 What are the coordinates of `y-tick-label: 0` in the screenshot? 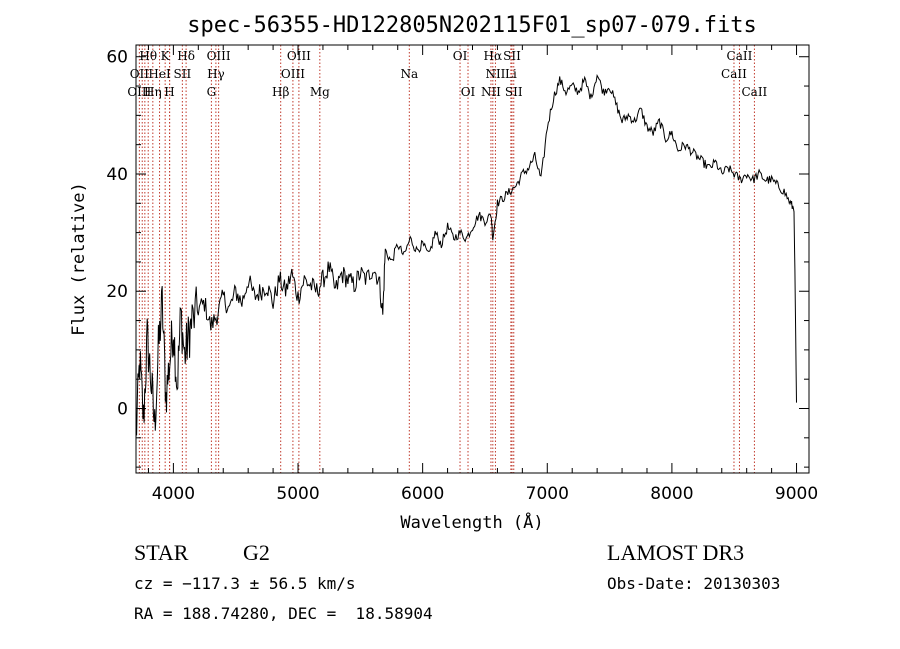 It's located at (122, 410).